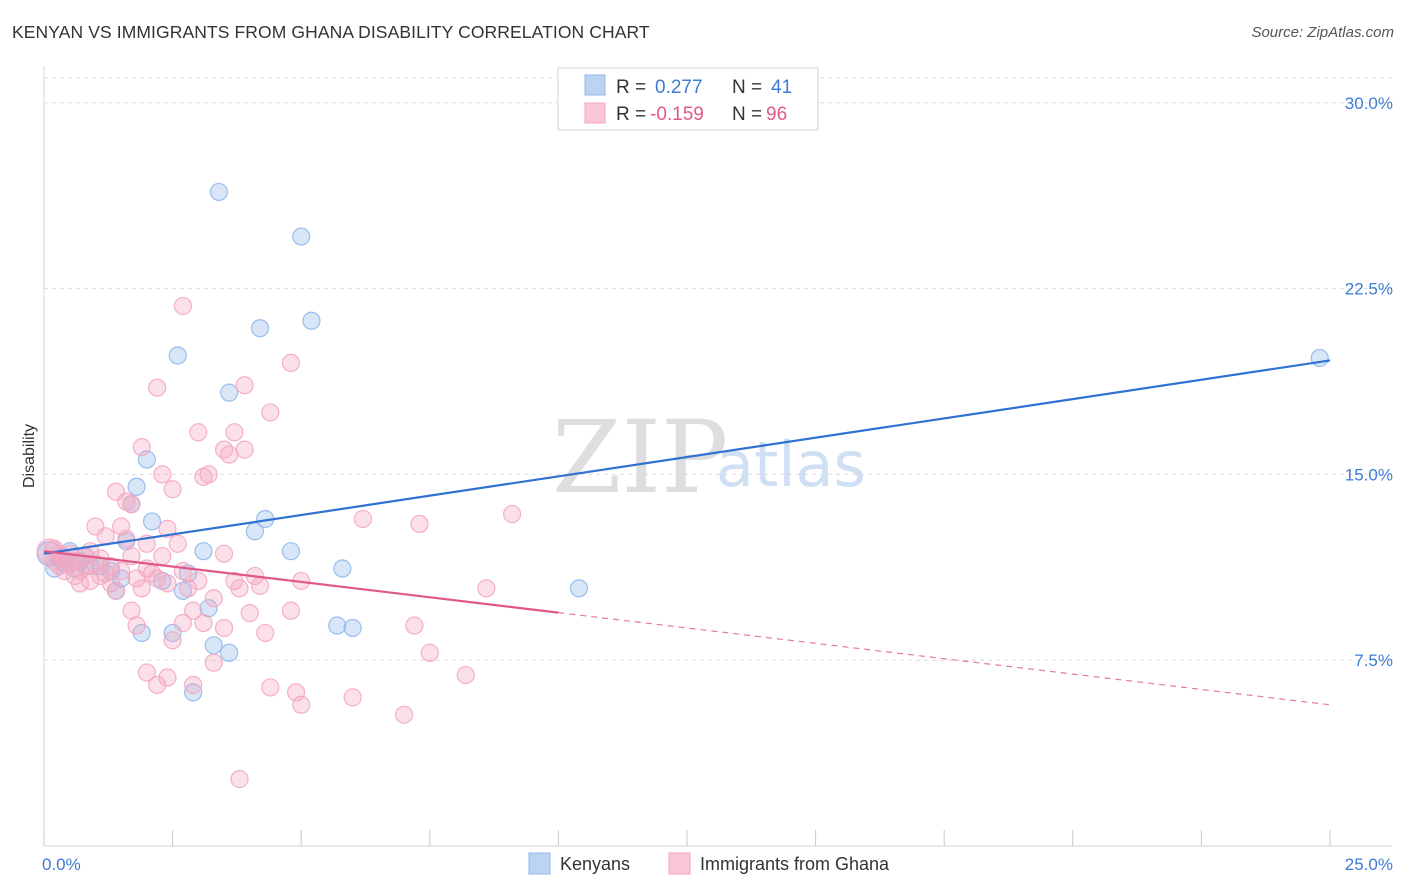  I want to click on y-axis-label: Disability, so click(29, 456).